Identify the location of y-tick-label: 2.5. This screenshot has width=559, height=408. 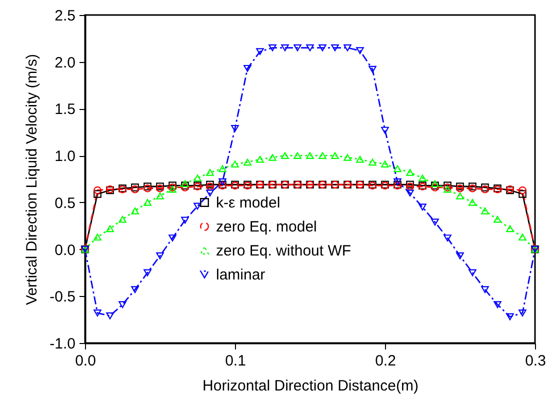
(65, 16).